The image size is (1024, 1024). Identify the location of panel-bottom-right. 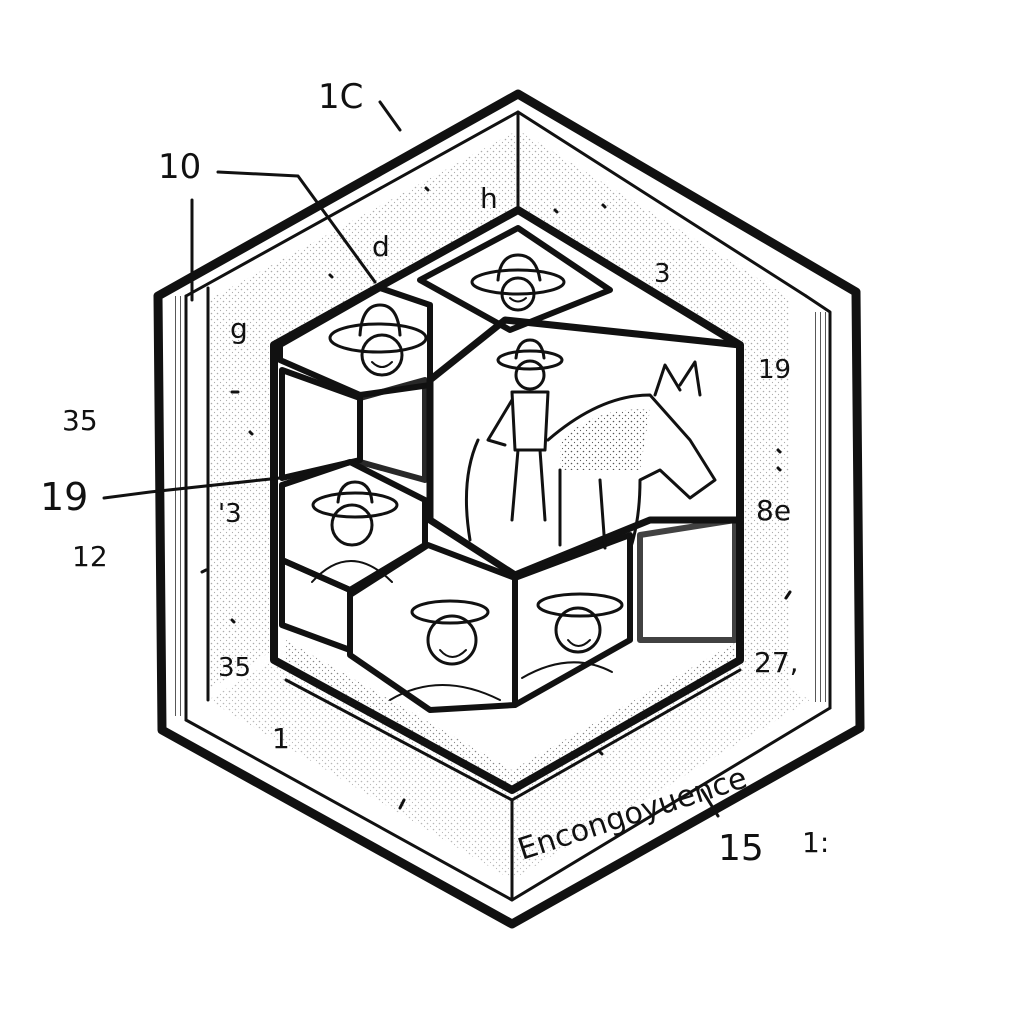
(572, 620).